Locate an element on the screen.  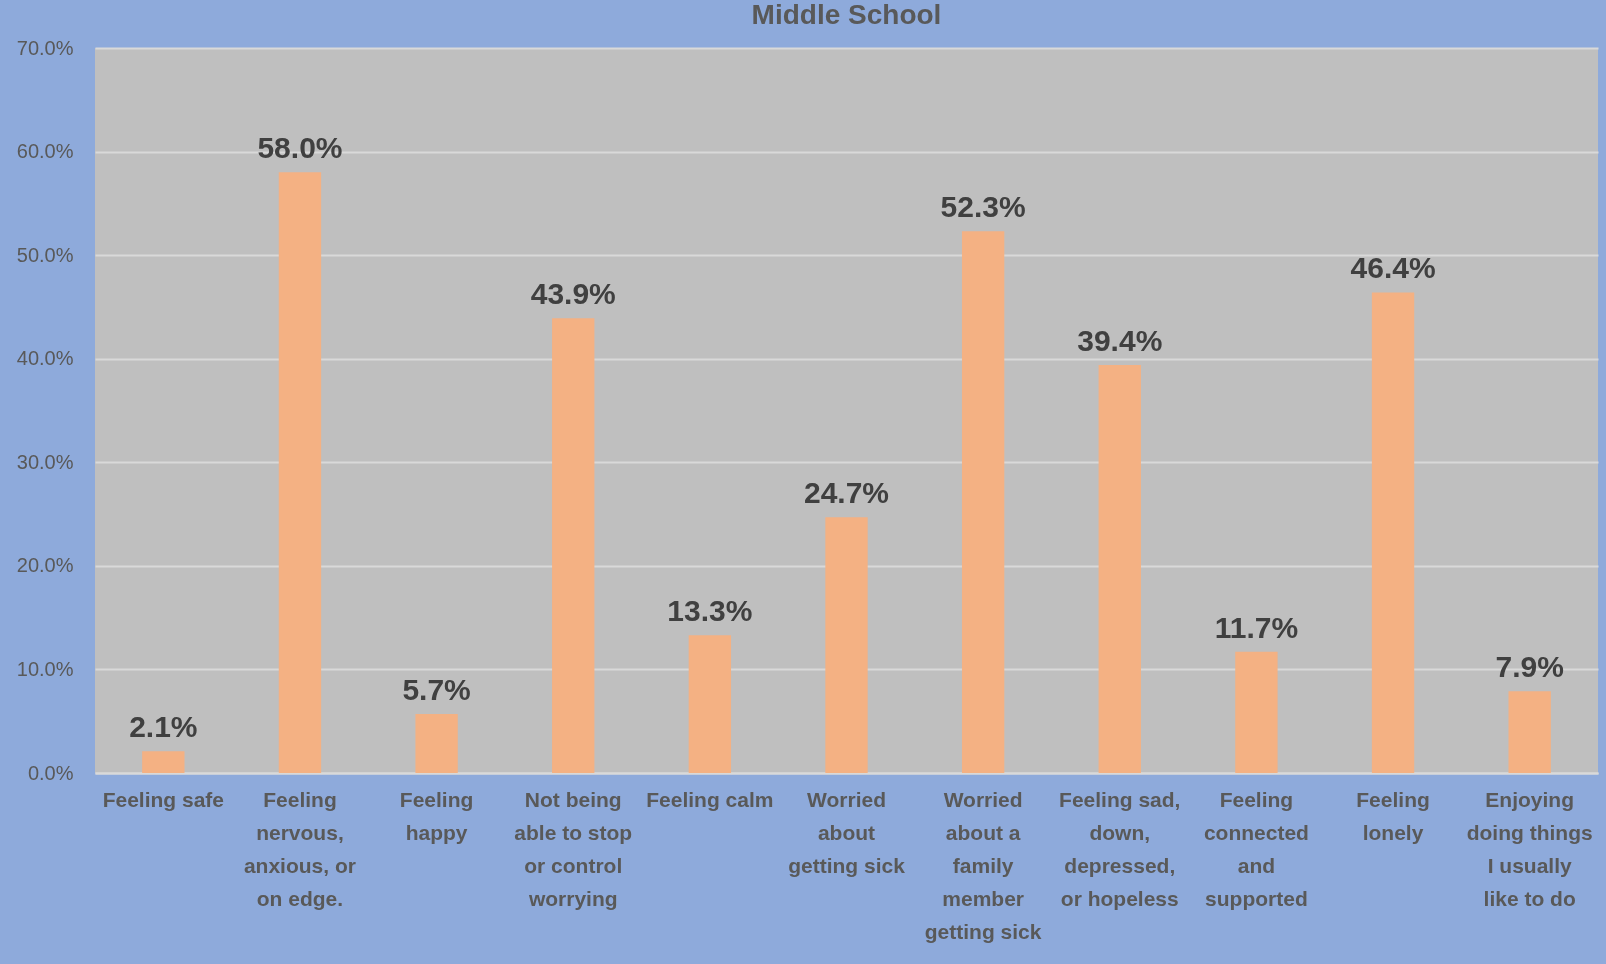
data-label: 58.0% is located at coordinates (300, 148).